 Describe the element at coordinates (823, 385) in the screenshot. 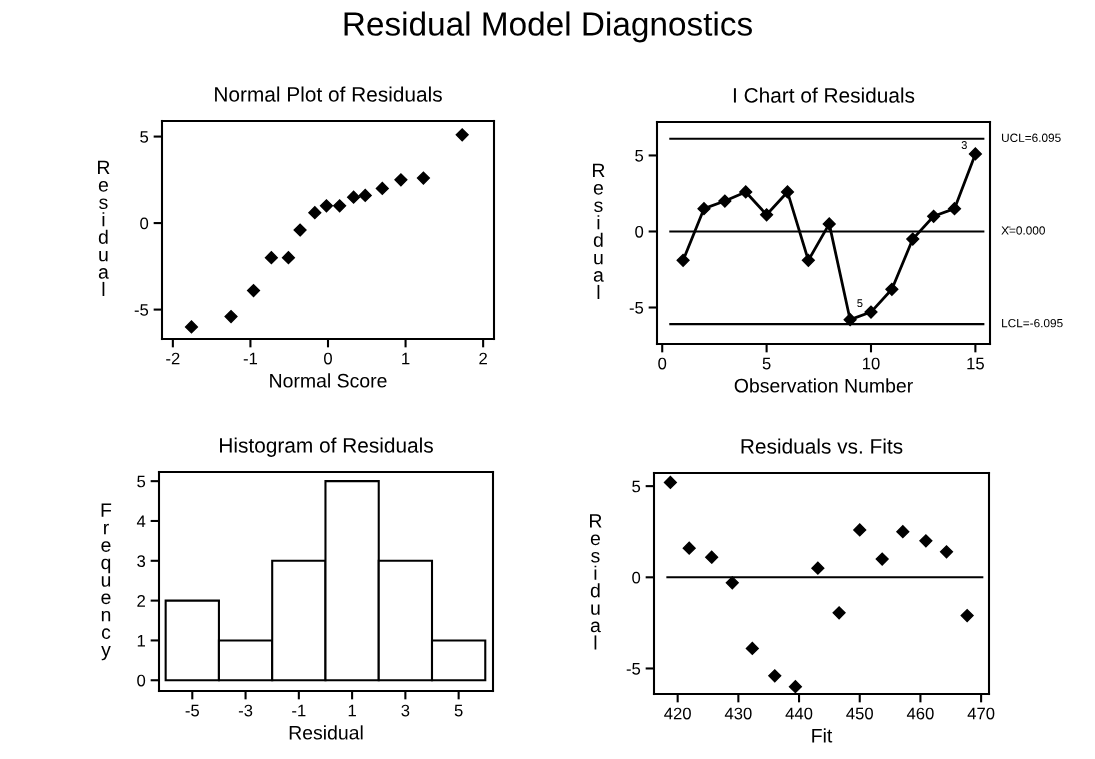

I see `x-axis-title: Observation Number` at that location.